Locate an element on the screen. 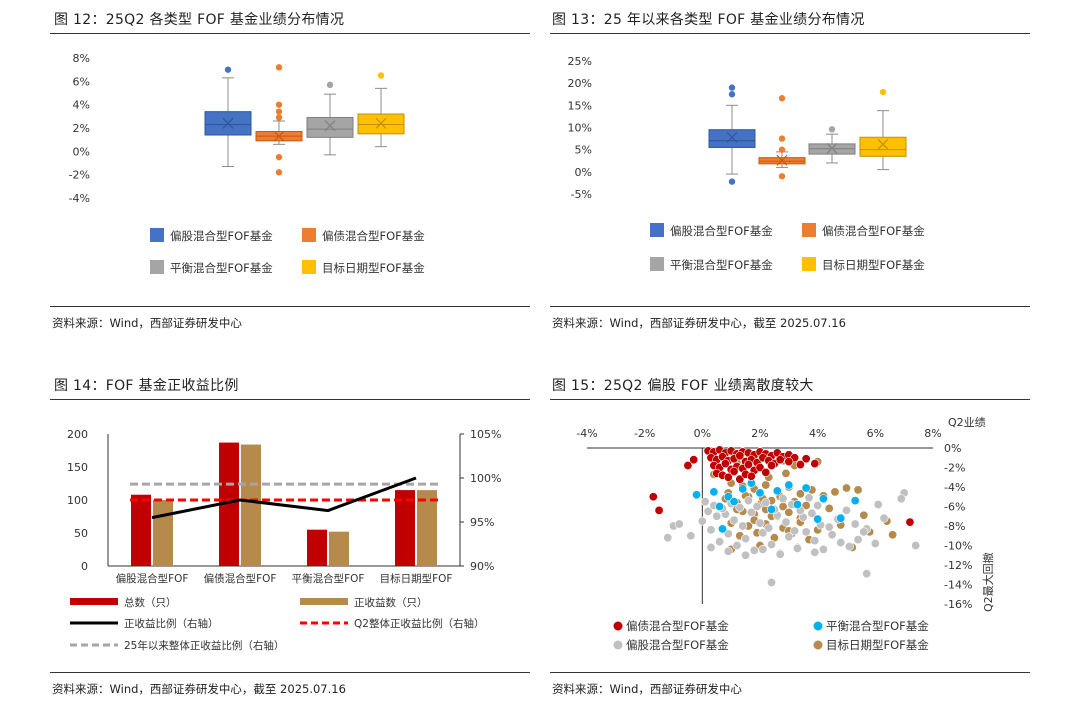 This screenshot has height=714, width=1080. fig14-legend-swatch is located at coordinates (324, 601).